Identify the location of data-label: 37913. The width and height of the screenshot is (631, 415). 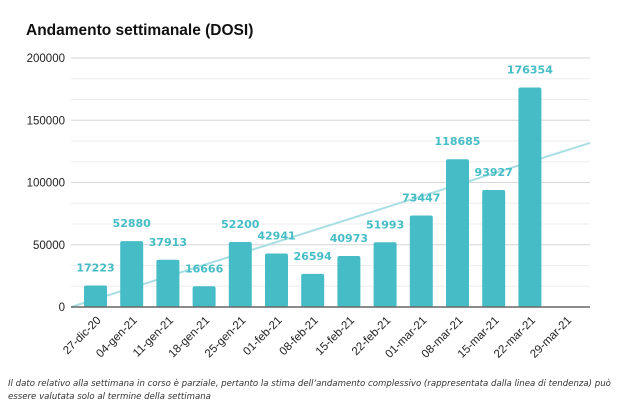
(168, 242).